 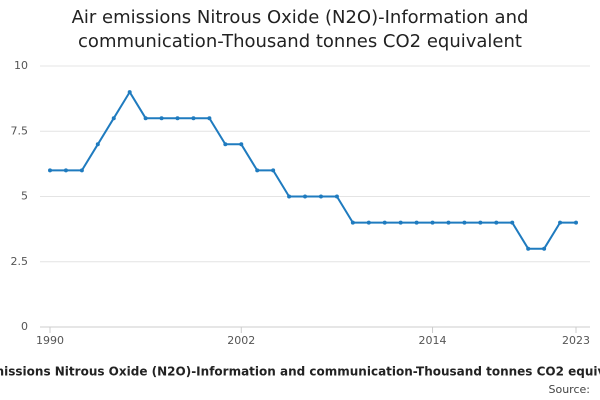 I want to click on y-tick-label: 0, so click(x=24, y=326).